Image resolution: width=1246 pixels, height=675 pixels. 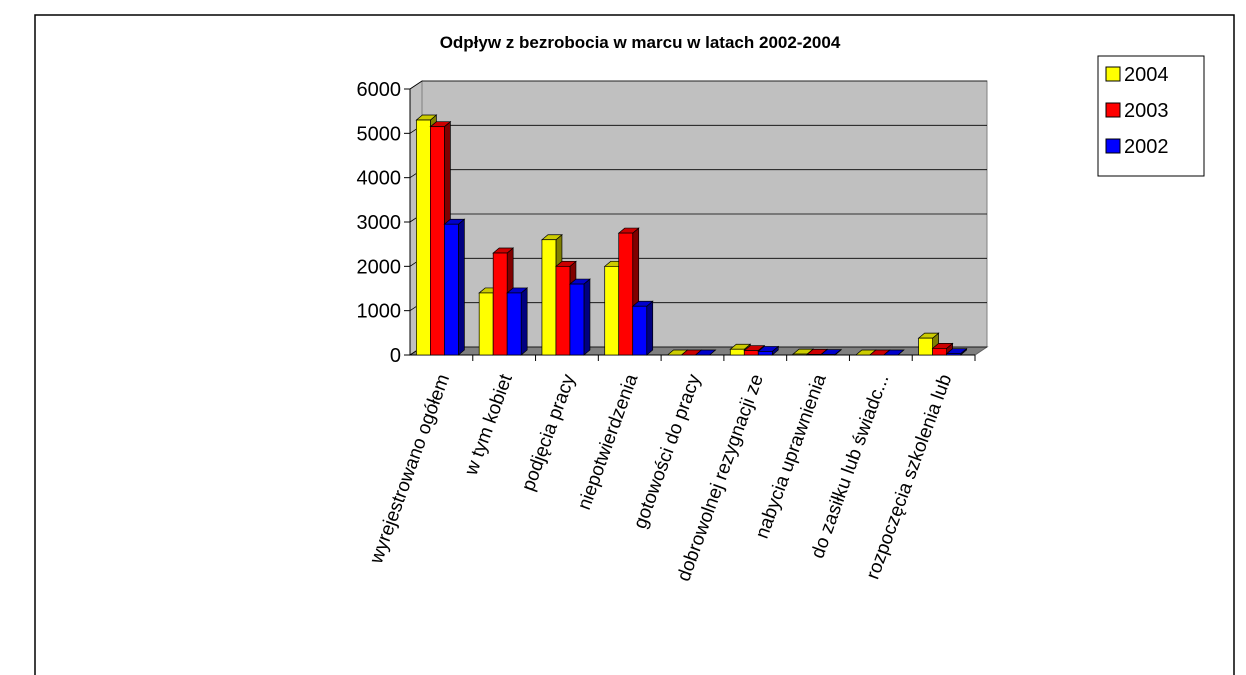 I want to click on y-tick-label: 1000, so click(x=379, y=312).